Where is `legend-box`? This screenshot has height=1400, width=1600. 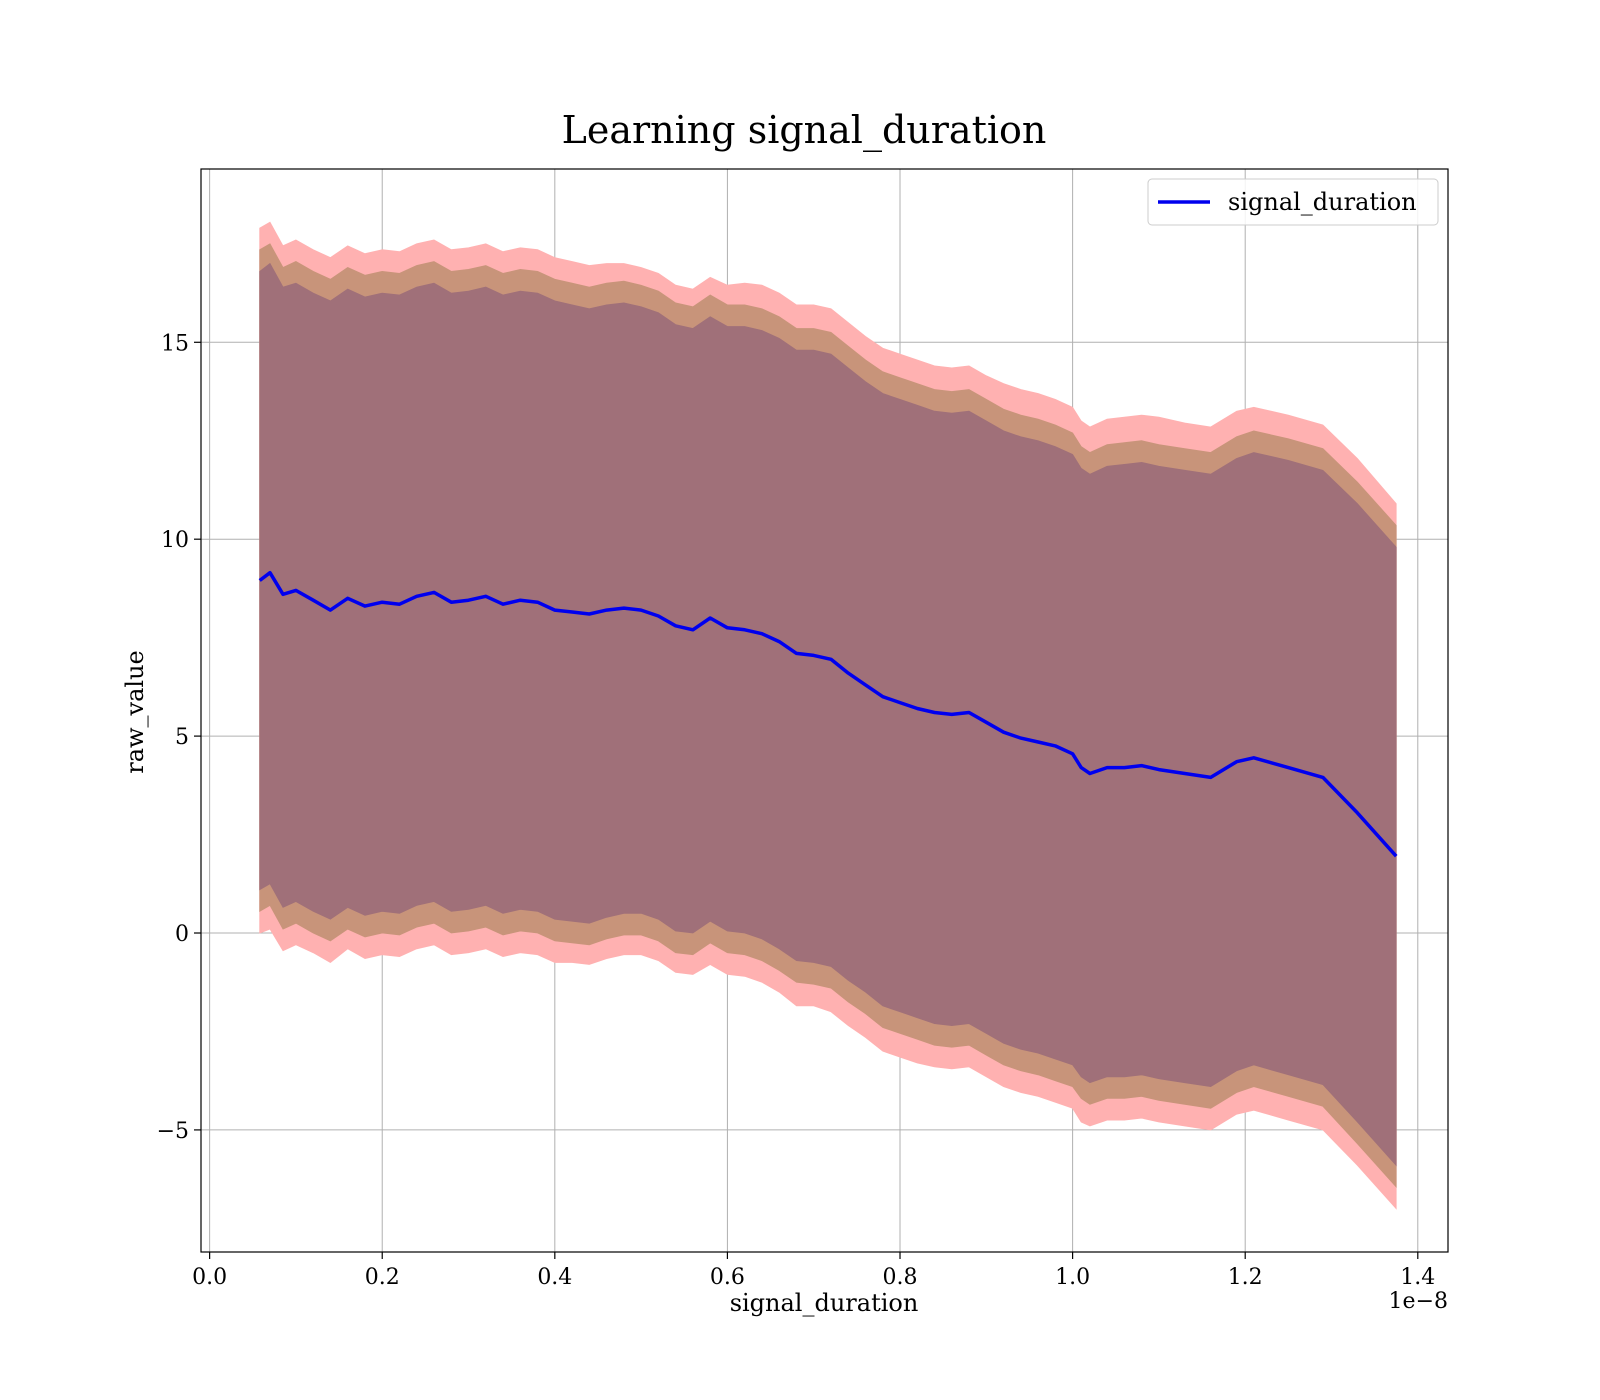 legend-box is located at coordinates (1293, 202).